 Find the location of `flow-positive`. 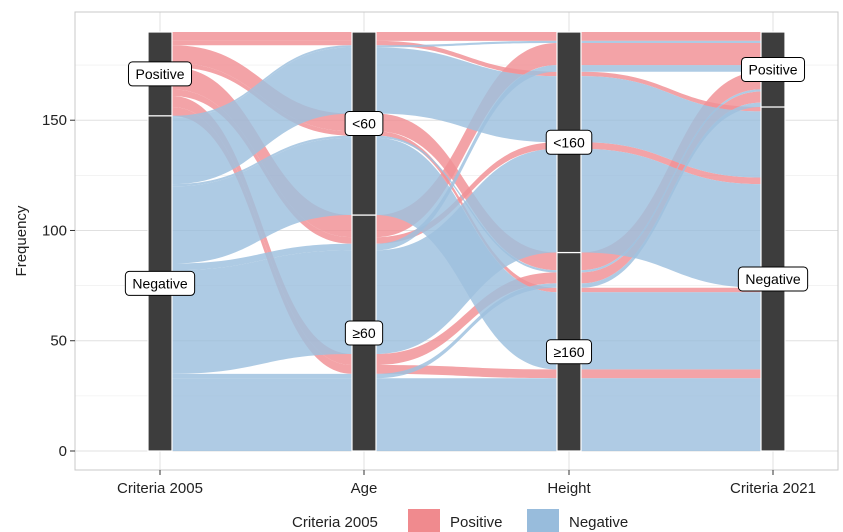

flow-positive is located at coordinates (466, 36).